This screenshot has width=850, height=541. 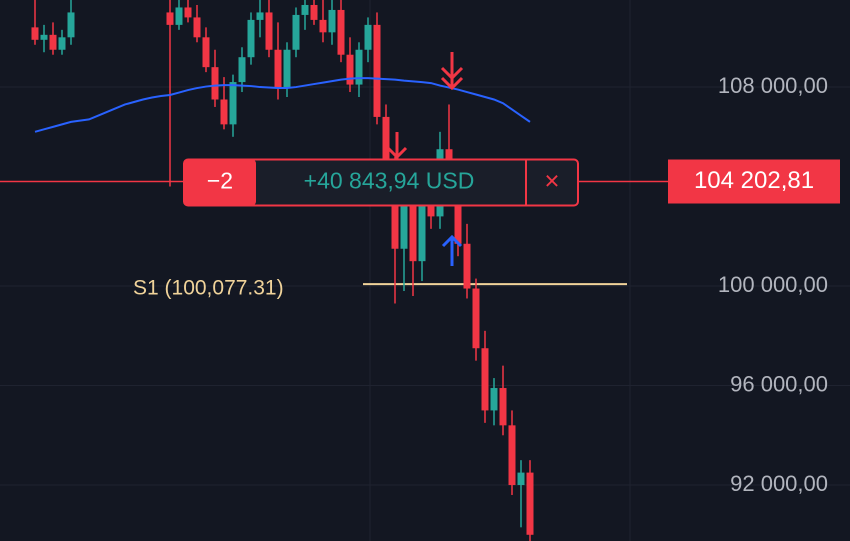 I want to click on y-tick-label: 100 000,00, so click(x=773, y=284).